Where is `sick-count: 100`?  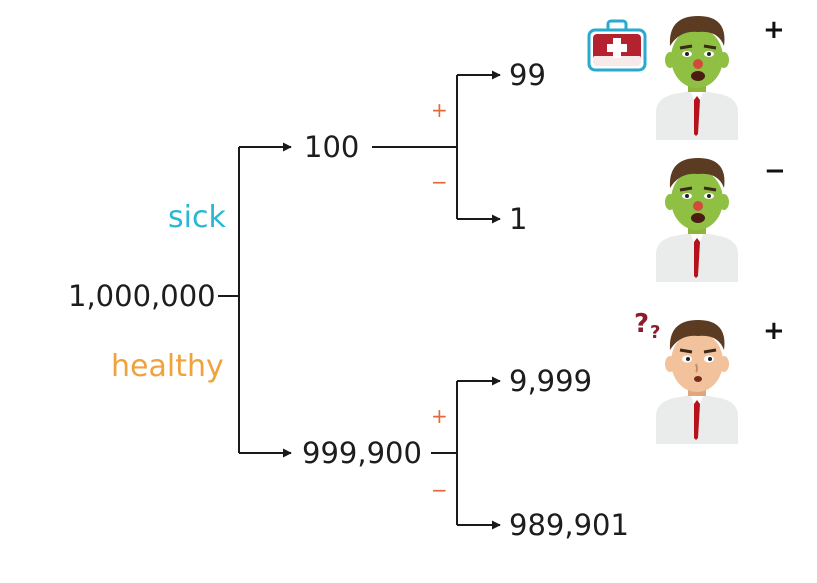
sick-count: 100 is located at coordinates (332, 147).